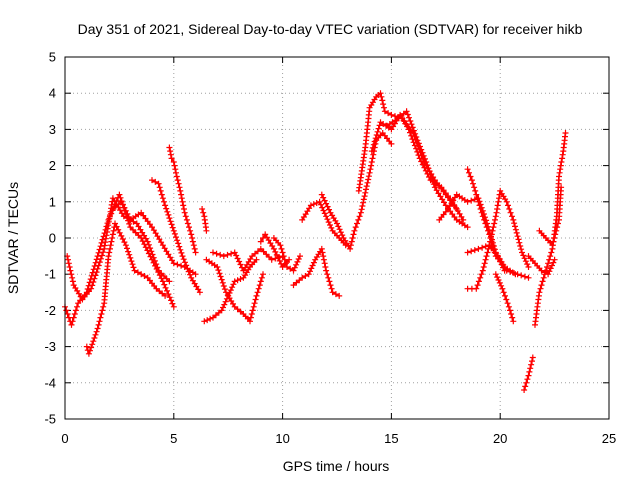 This screenshot has height=480, width=640. What do you see at coordinates (64, 438) in the screenshot?
I see `x-tick-label: 0` at bounding box center [64, 438].